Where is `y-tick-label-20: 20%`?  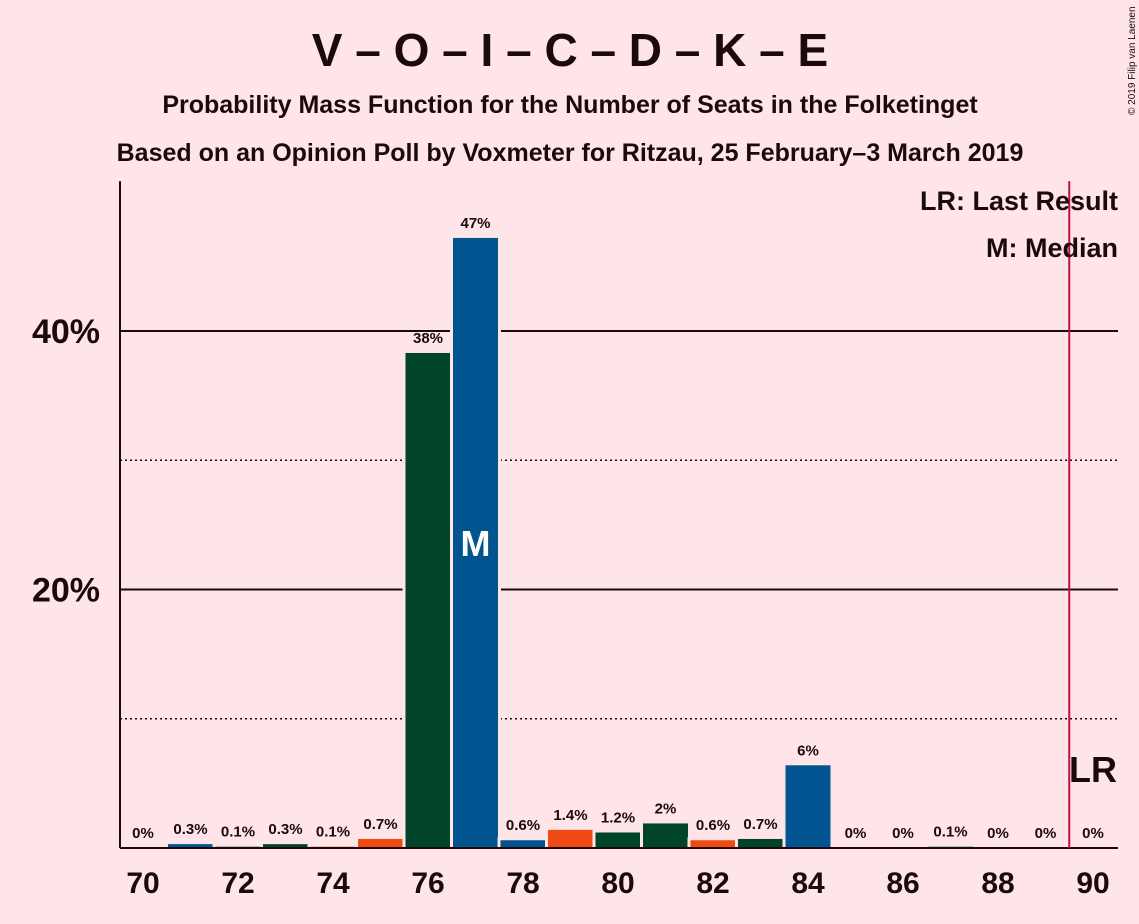 y-tick-label-20: 20% is located at coordinates (66, 591).